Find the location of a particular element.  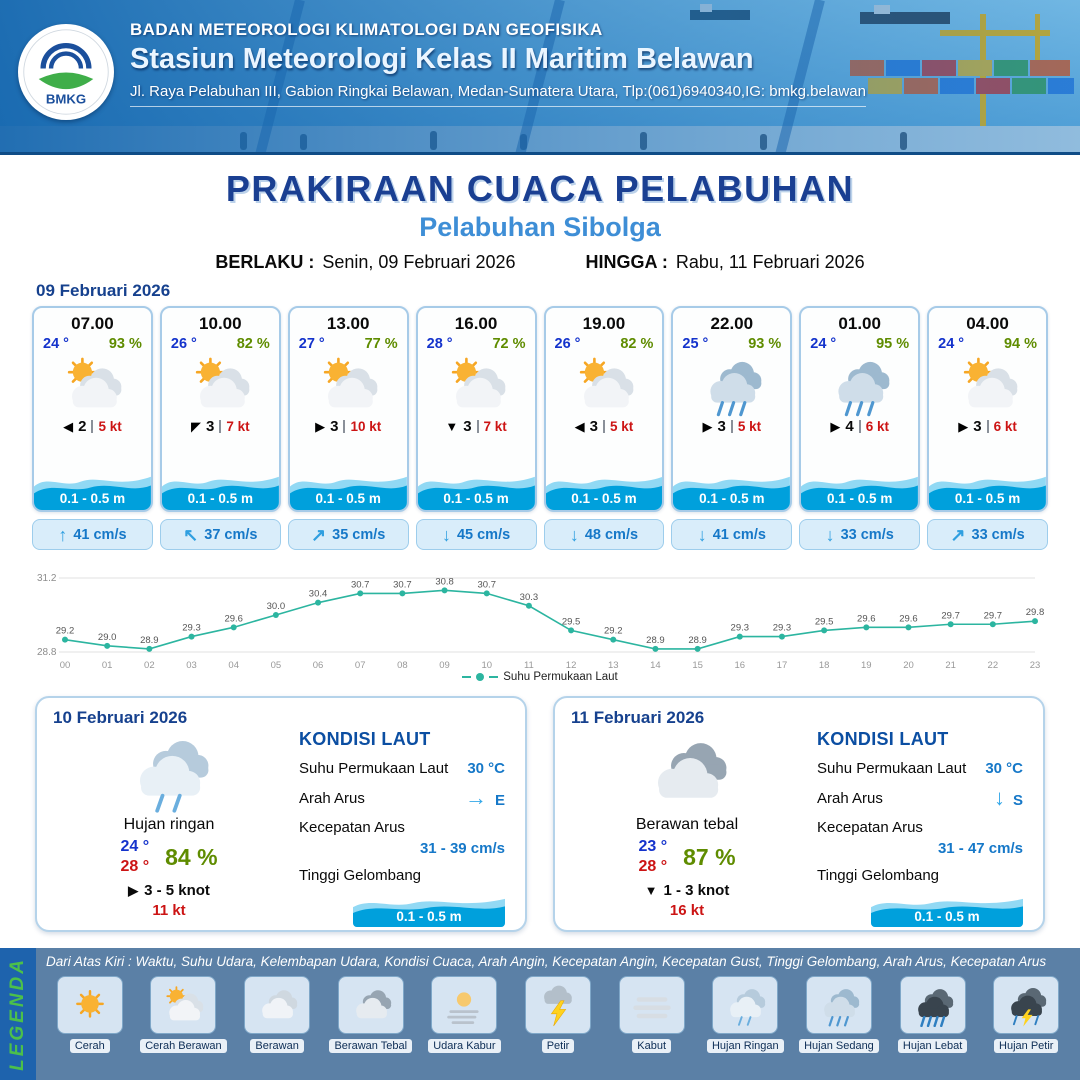

forecast-card: 16.00 28 ° 72 % ▼ 3 7 kt 0.1 - 0.5 m is located at coordinates (476, 428).